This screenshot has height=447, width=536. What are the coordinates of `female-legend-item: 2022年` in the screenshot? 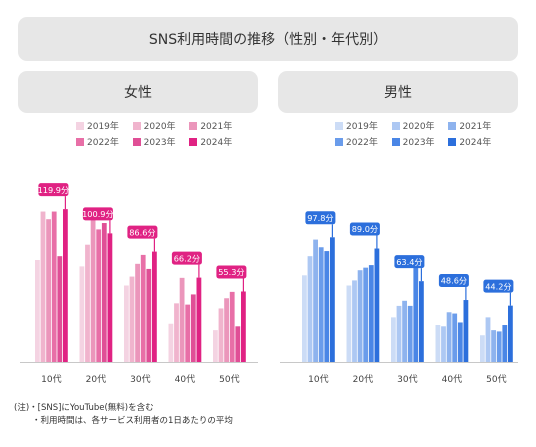 It's located at (104, 141).